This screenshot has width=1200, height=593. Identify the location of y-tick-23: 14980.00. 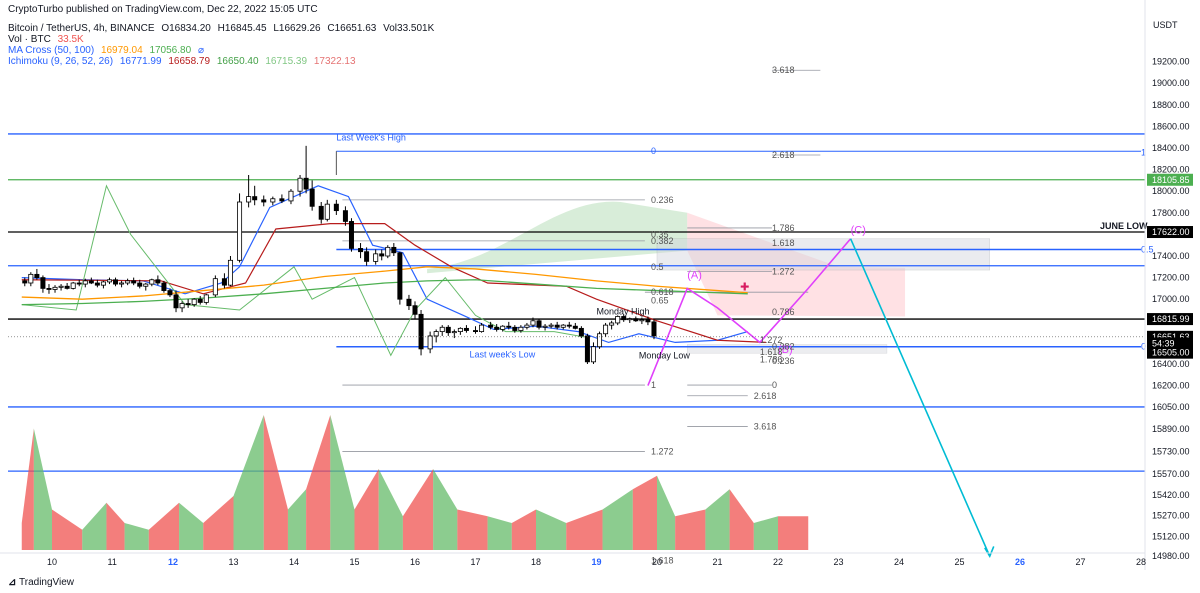
(1171, 556).